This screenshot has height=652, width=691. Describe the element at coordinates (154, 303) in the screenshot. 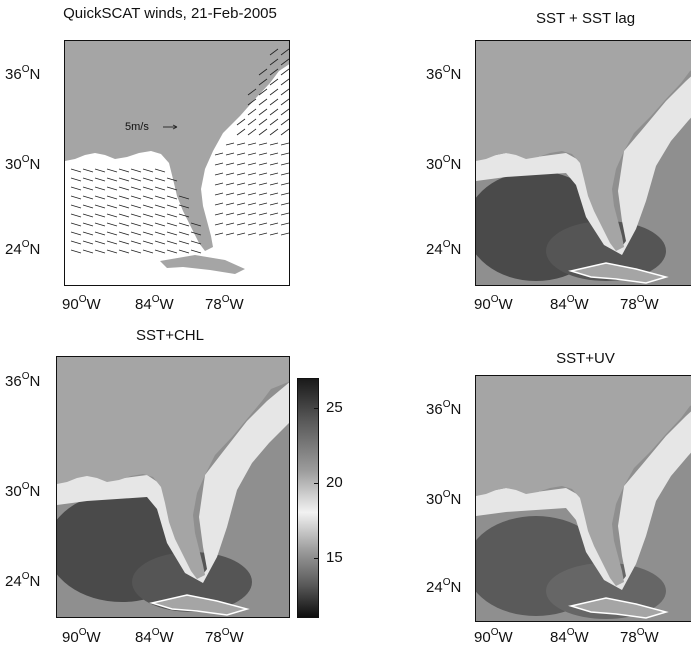

I see `lon-label-winds: 84OW` at that location.